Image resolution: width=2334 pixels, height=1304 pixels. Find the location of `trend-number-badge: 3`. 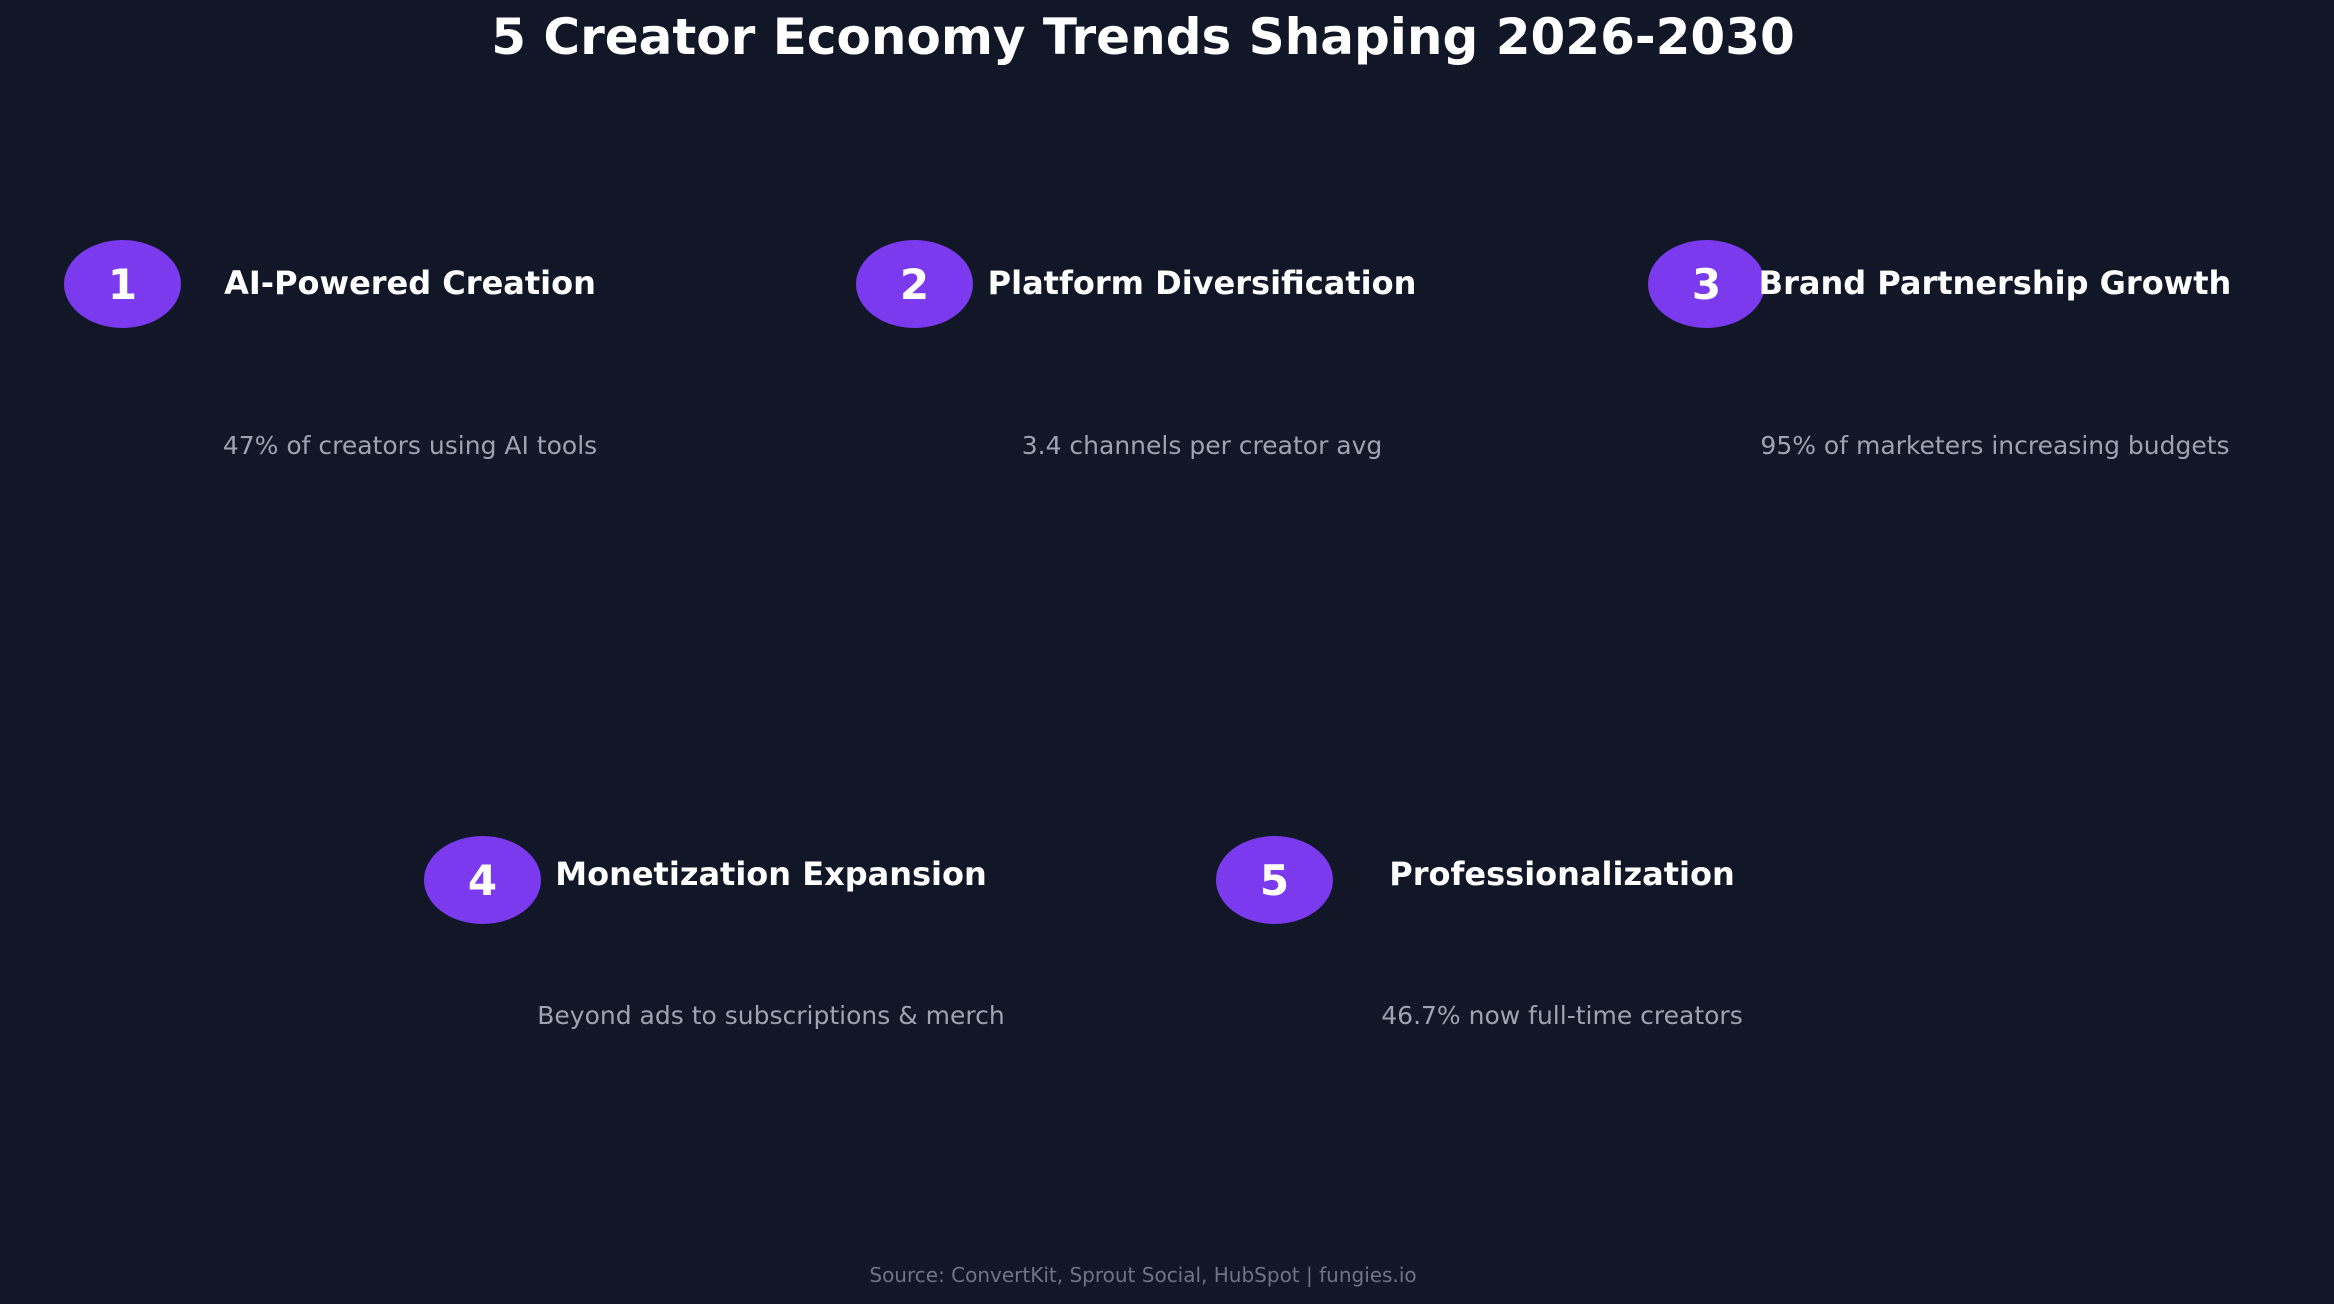

trend-number-badge: 3 is located at coordinates (1706, 284).